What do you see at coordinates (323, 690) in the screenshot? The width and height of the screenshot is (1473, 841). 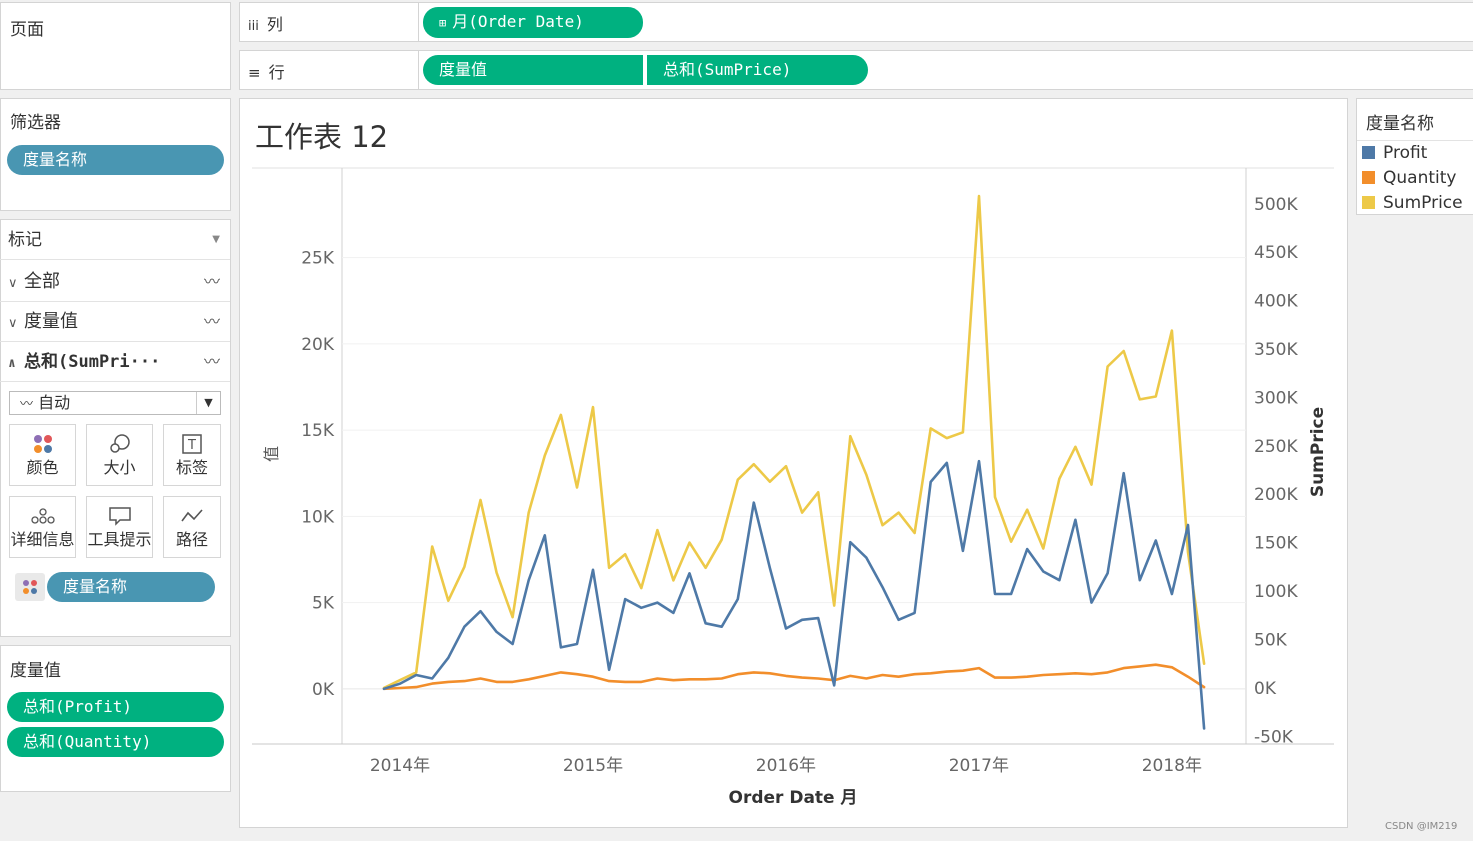 I see `y-left-tick-label: 0K` at bounding box center [323, 690].